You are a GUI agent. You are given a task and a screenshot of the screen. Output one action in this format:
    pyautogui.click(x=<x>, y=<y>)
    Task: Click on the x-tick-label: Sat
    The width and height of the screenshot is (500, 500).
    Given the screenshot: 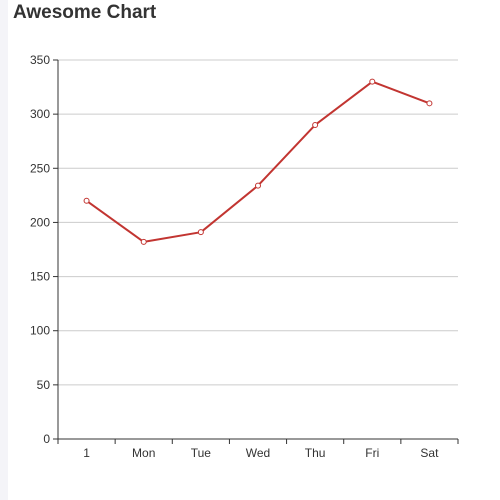 What is the action you would take?
    pyautogui.click(x=429, y=453)
    